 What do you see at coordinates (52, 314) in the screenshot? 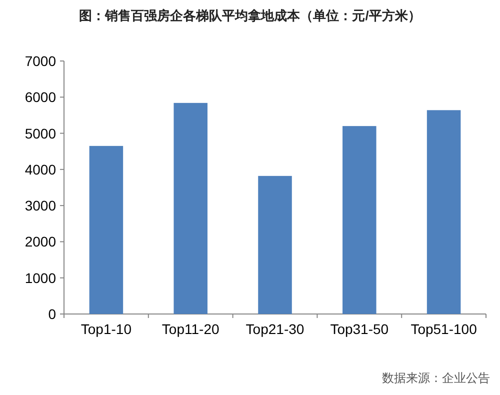
I see `y-tick-label: 0` at bounding box center [52, 314].